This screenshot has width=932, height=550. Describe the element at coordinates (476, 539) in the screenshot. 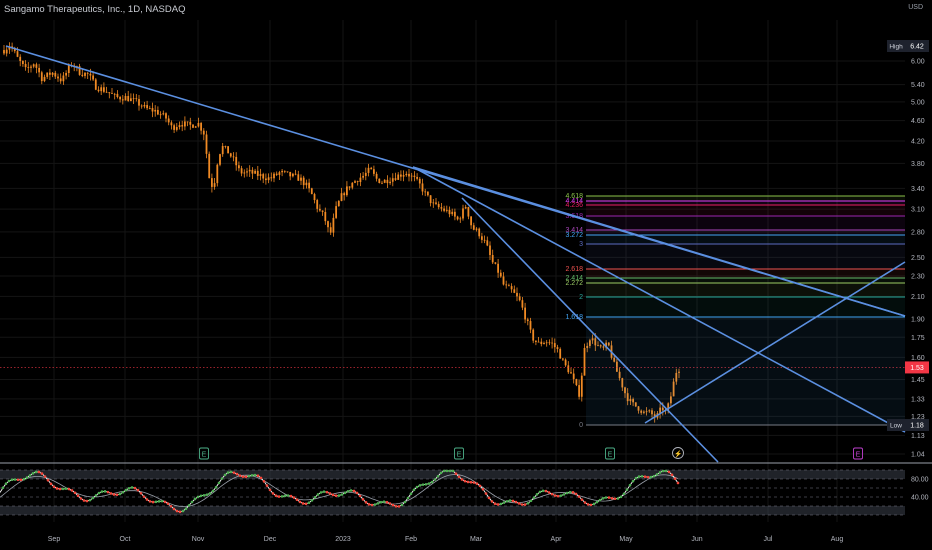

I see `time-tick-label: Mar` at that location.